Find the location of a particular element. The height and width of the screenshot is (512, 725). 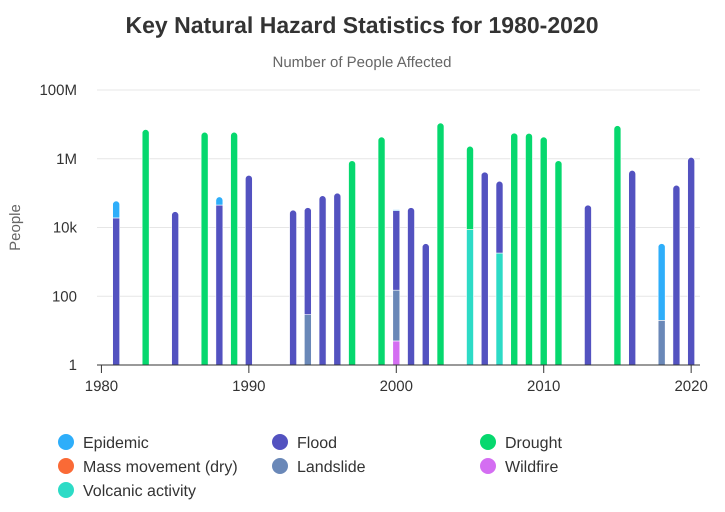

y-tick-label: 10k is located at coordinates (65, 228).